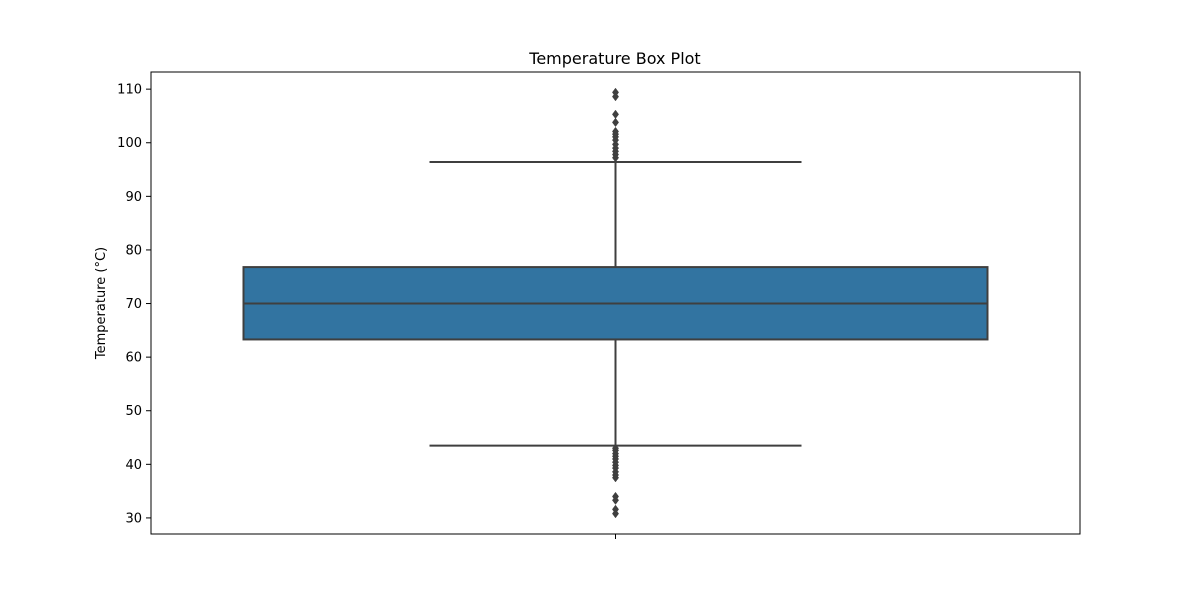 This screenshot has width=1200, height=600. What do you see at coordinates (614, 58) in the screenshot?
I see `chart-title: Temperature Box Plot` at bounding box center [614, 58].